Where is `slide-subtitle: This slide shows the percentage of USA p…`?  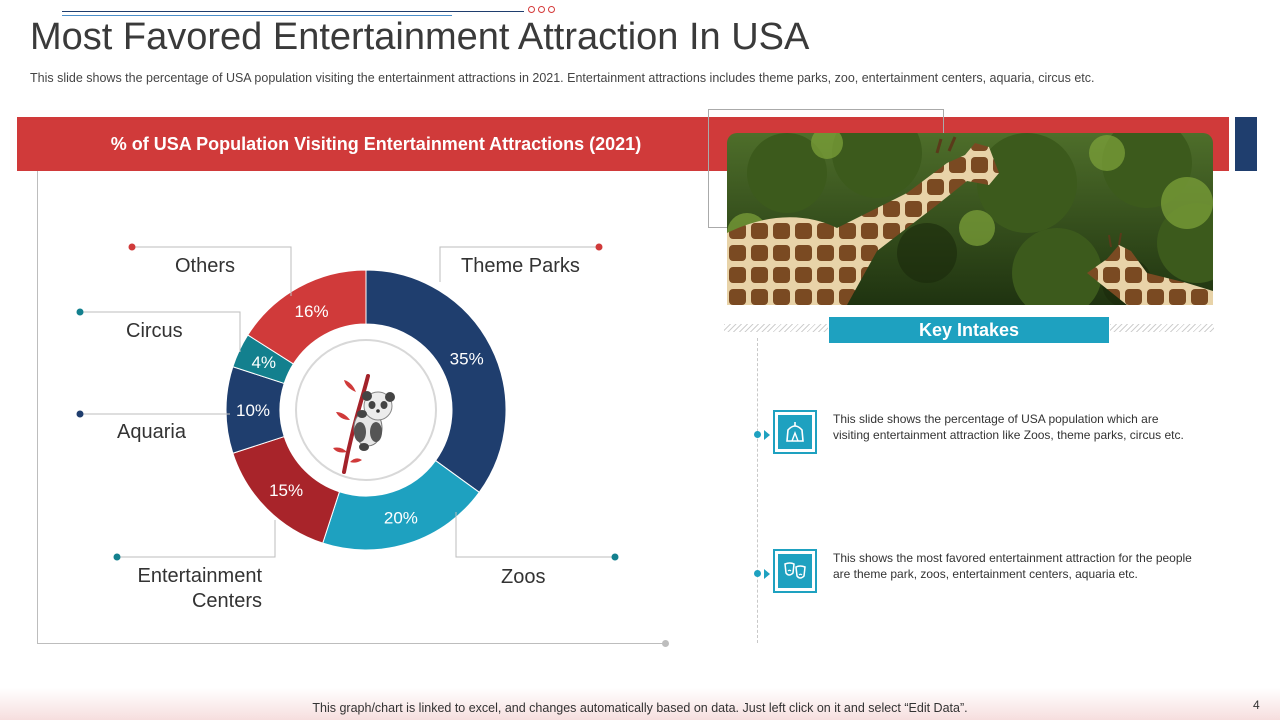 slide-subtitle: This slide shows the percentage of USA p… is located at coordinates (562, 78).